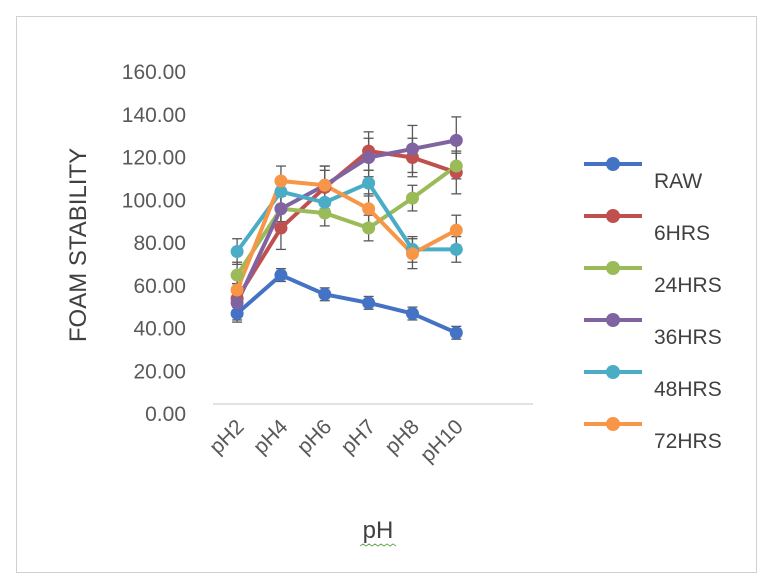  I want to click on series-line-72hrs, so click(347, 236).